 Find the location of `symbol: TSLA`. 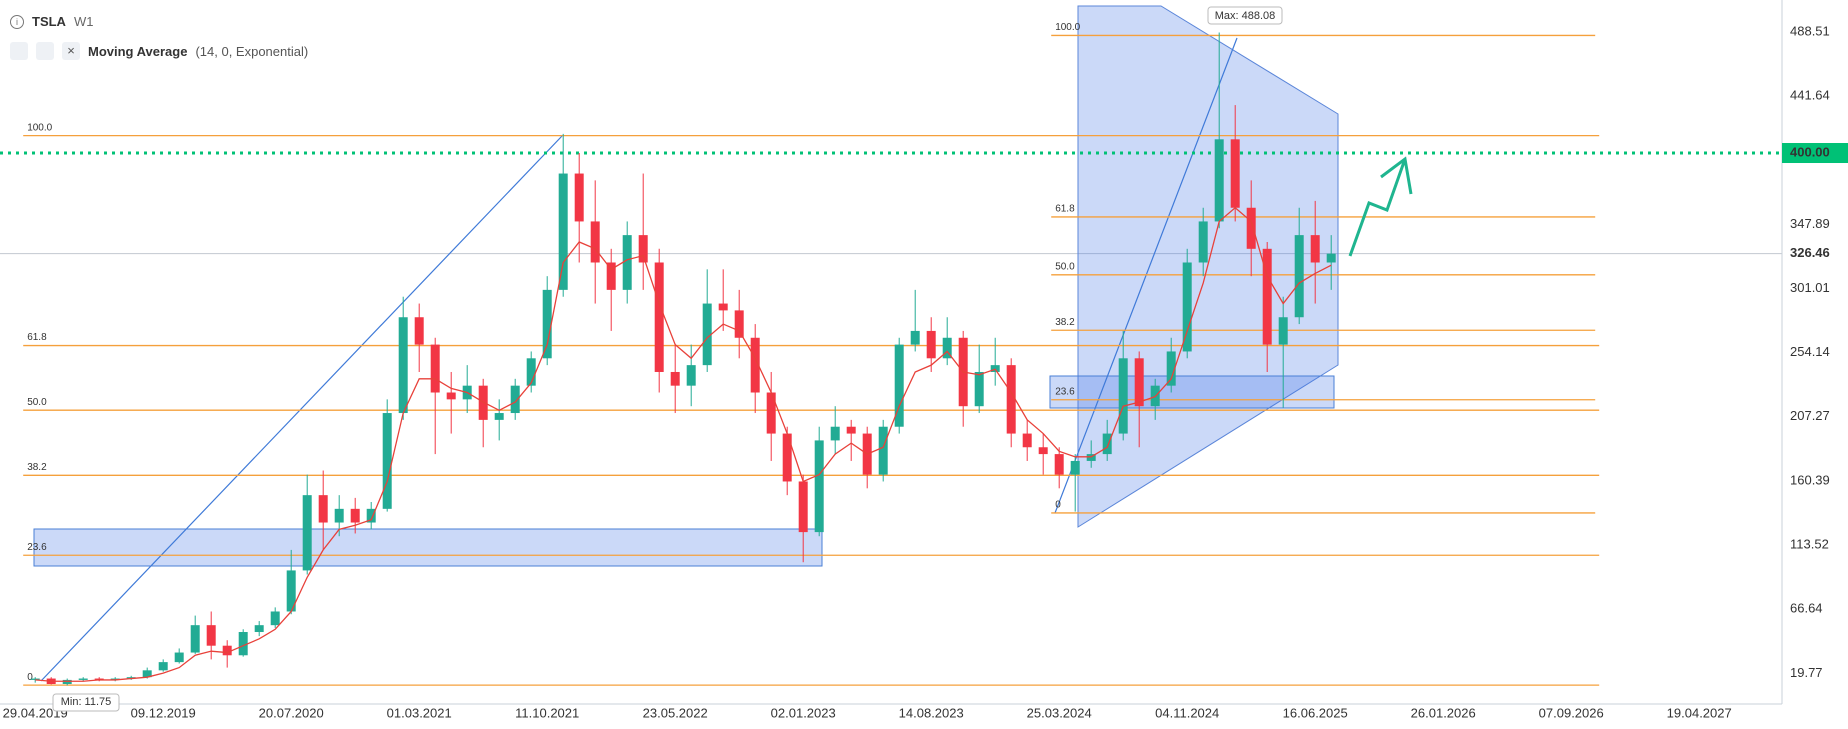

symbol: TSLA is located at coordinates (49, 21).